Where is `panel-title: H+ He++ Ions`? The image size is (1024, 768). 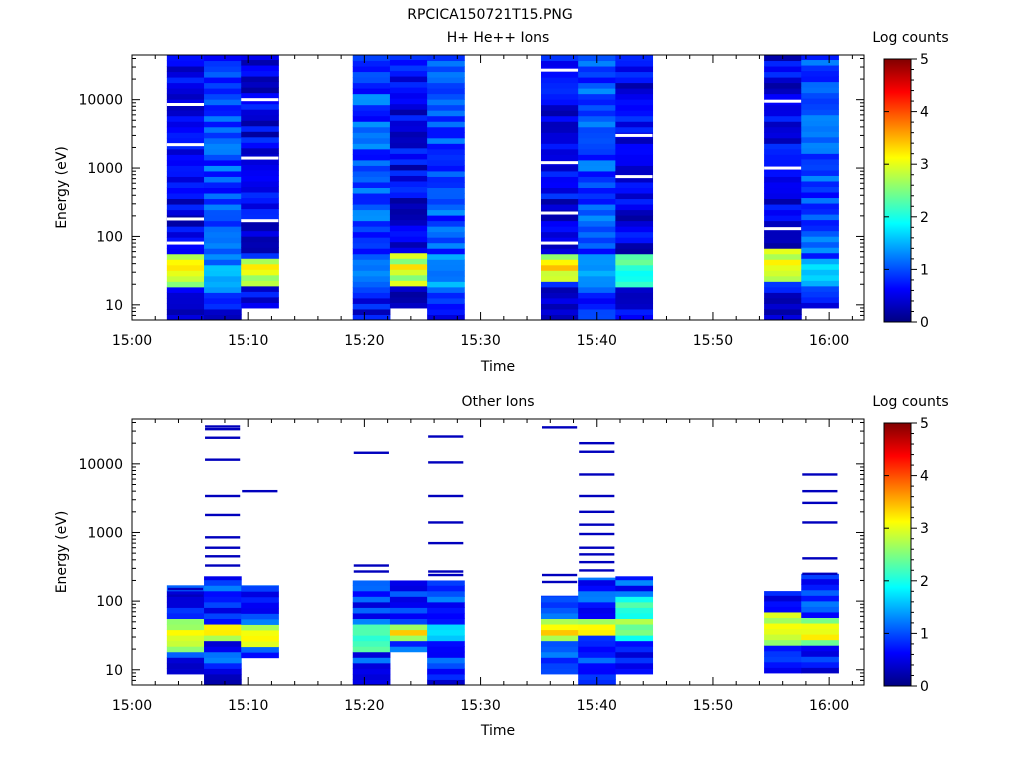
panel-title: H+ He++ Ions is located at coordinates (498, 38).